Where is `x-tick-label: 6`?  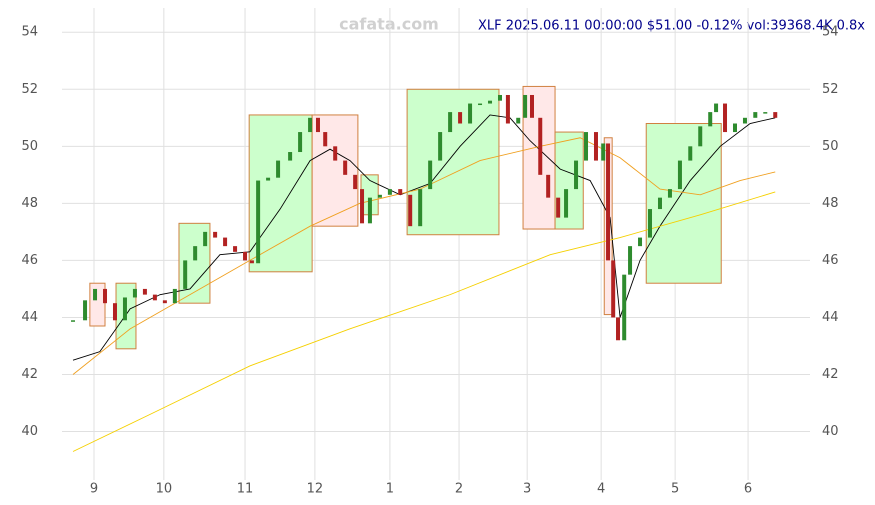
x-tick-label: 6 is located at coordinates (748, 489).